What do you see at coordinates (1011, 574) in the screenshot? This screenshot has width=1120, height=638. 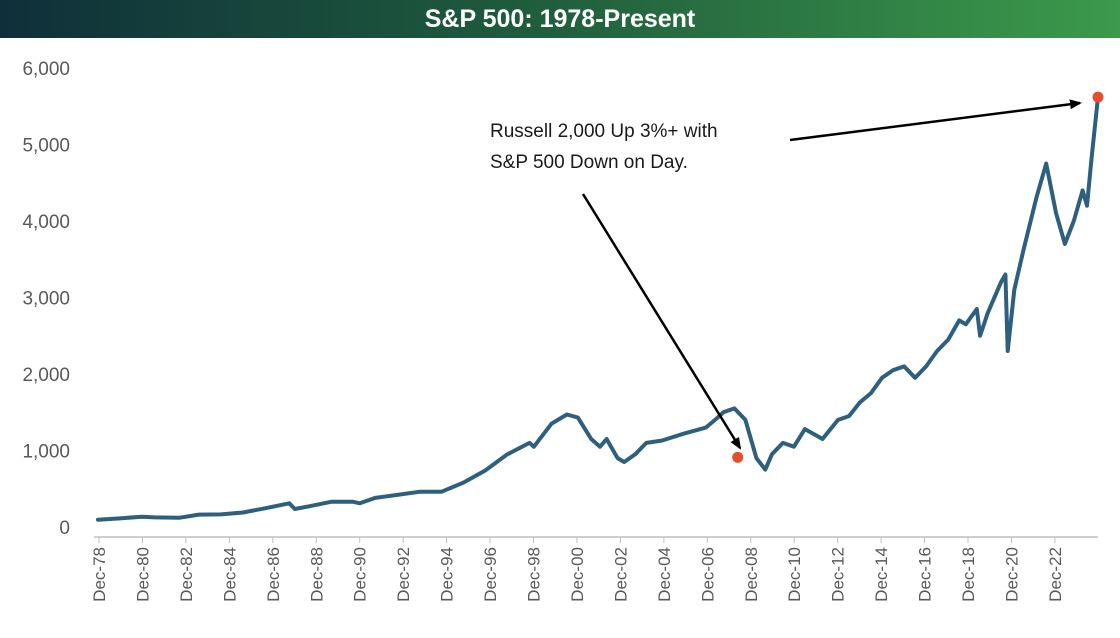 I see `x-tick-label: Dec-20` at bounding box center [1011, 574].